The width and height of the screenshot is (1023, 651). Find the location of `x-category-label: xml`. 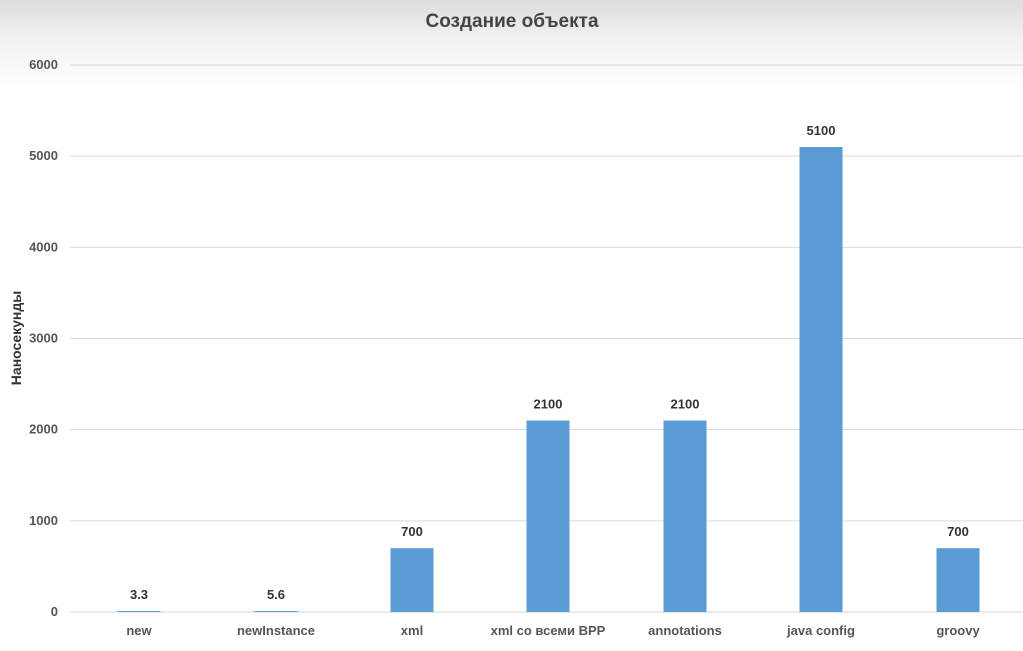

x-category-label: xml is located at coordinates (412, 630).